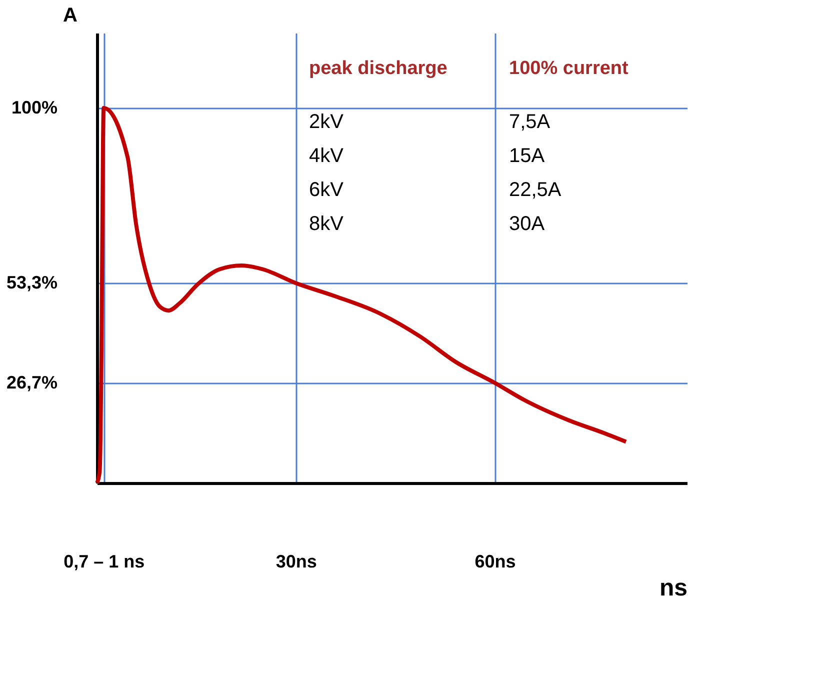 This screenshot has width=838, height=698. What do you see at coordinates (326, 122) in the screenshot?
I see `annotation: 2kV` at bounding box center [326, 122].